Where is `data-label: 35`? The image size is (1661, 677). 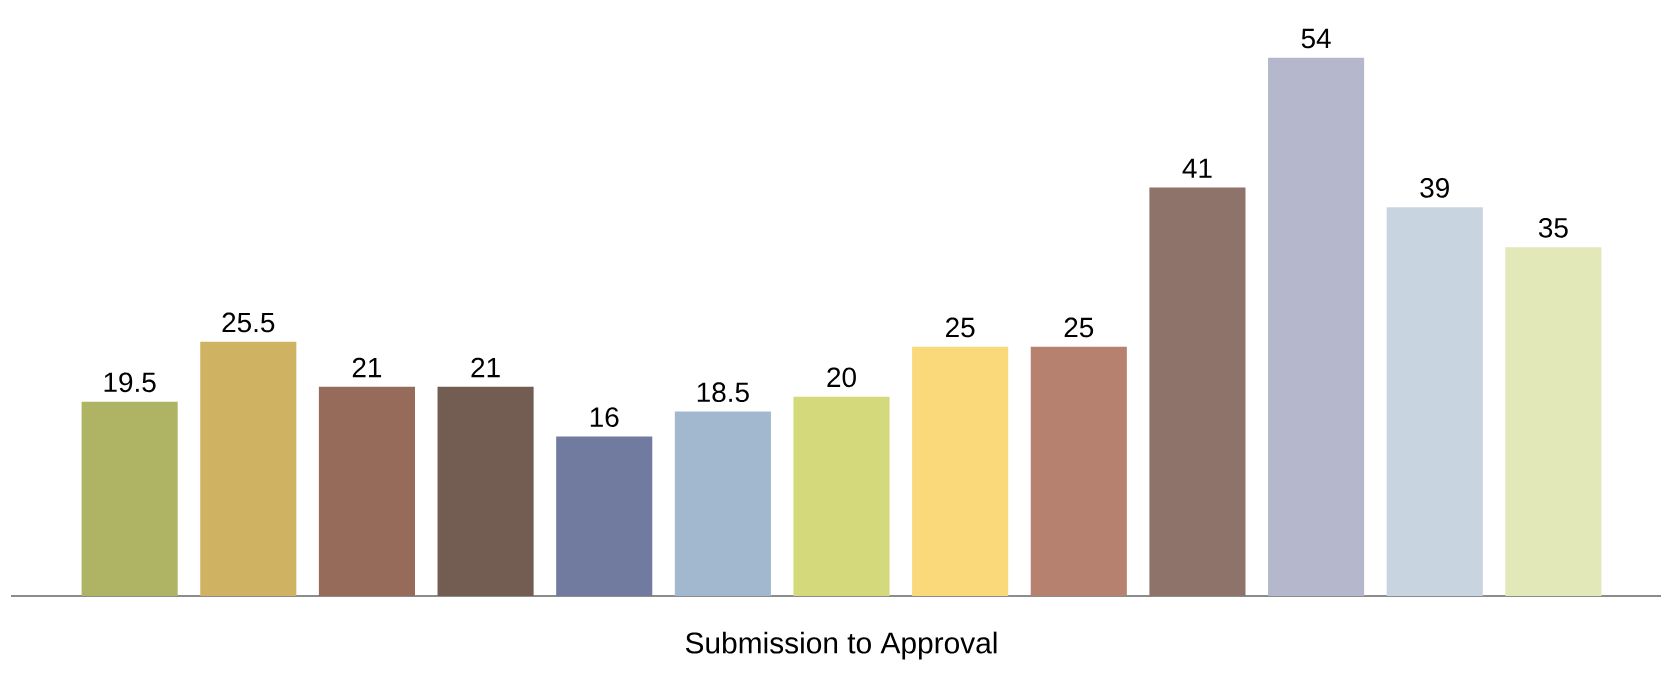
data-label: 35 is located at coordinates (1553, 227).